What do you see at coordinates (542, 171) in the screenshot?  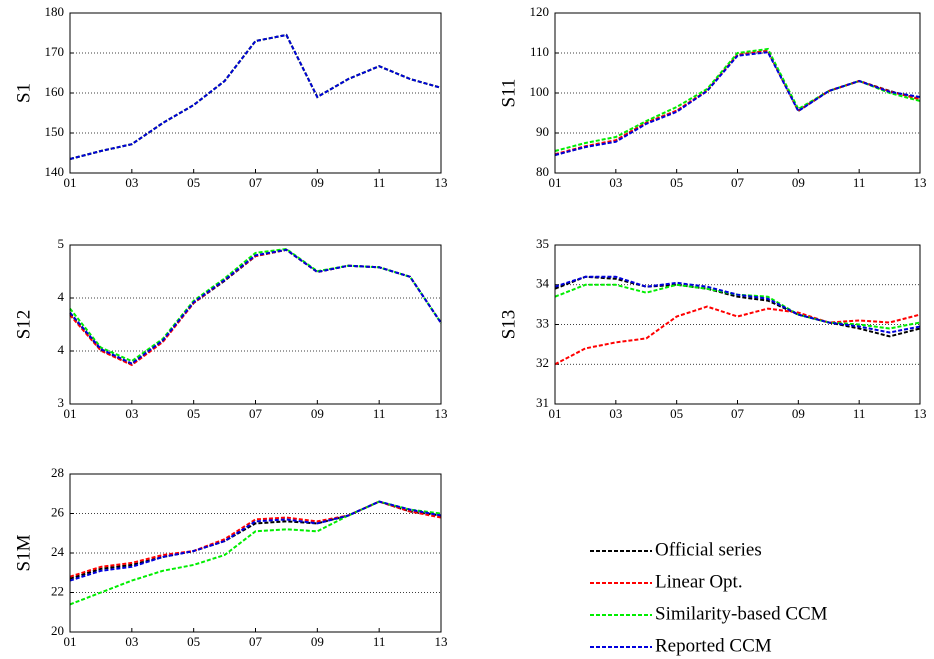 I see `y-tick-label: 80` at bounding box center [542, 171].